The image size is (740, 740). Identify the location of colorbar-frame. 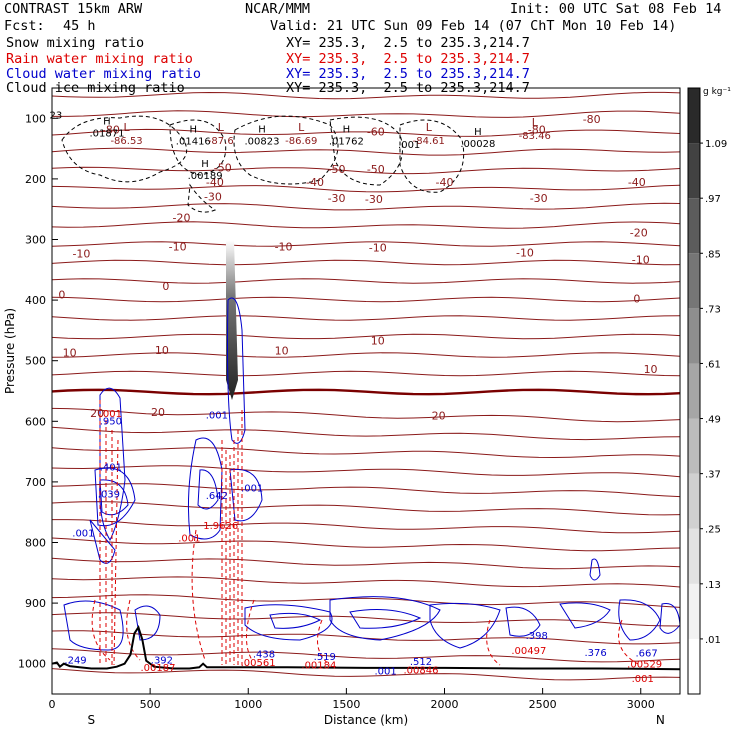
(694, 391).